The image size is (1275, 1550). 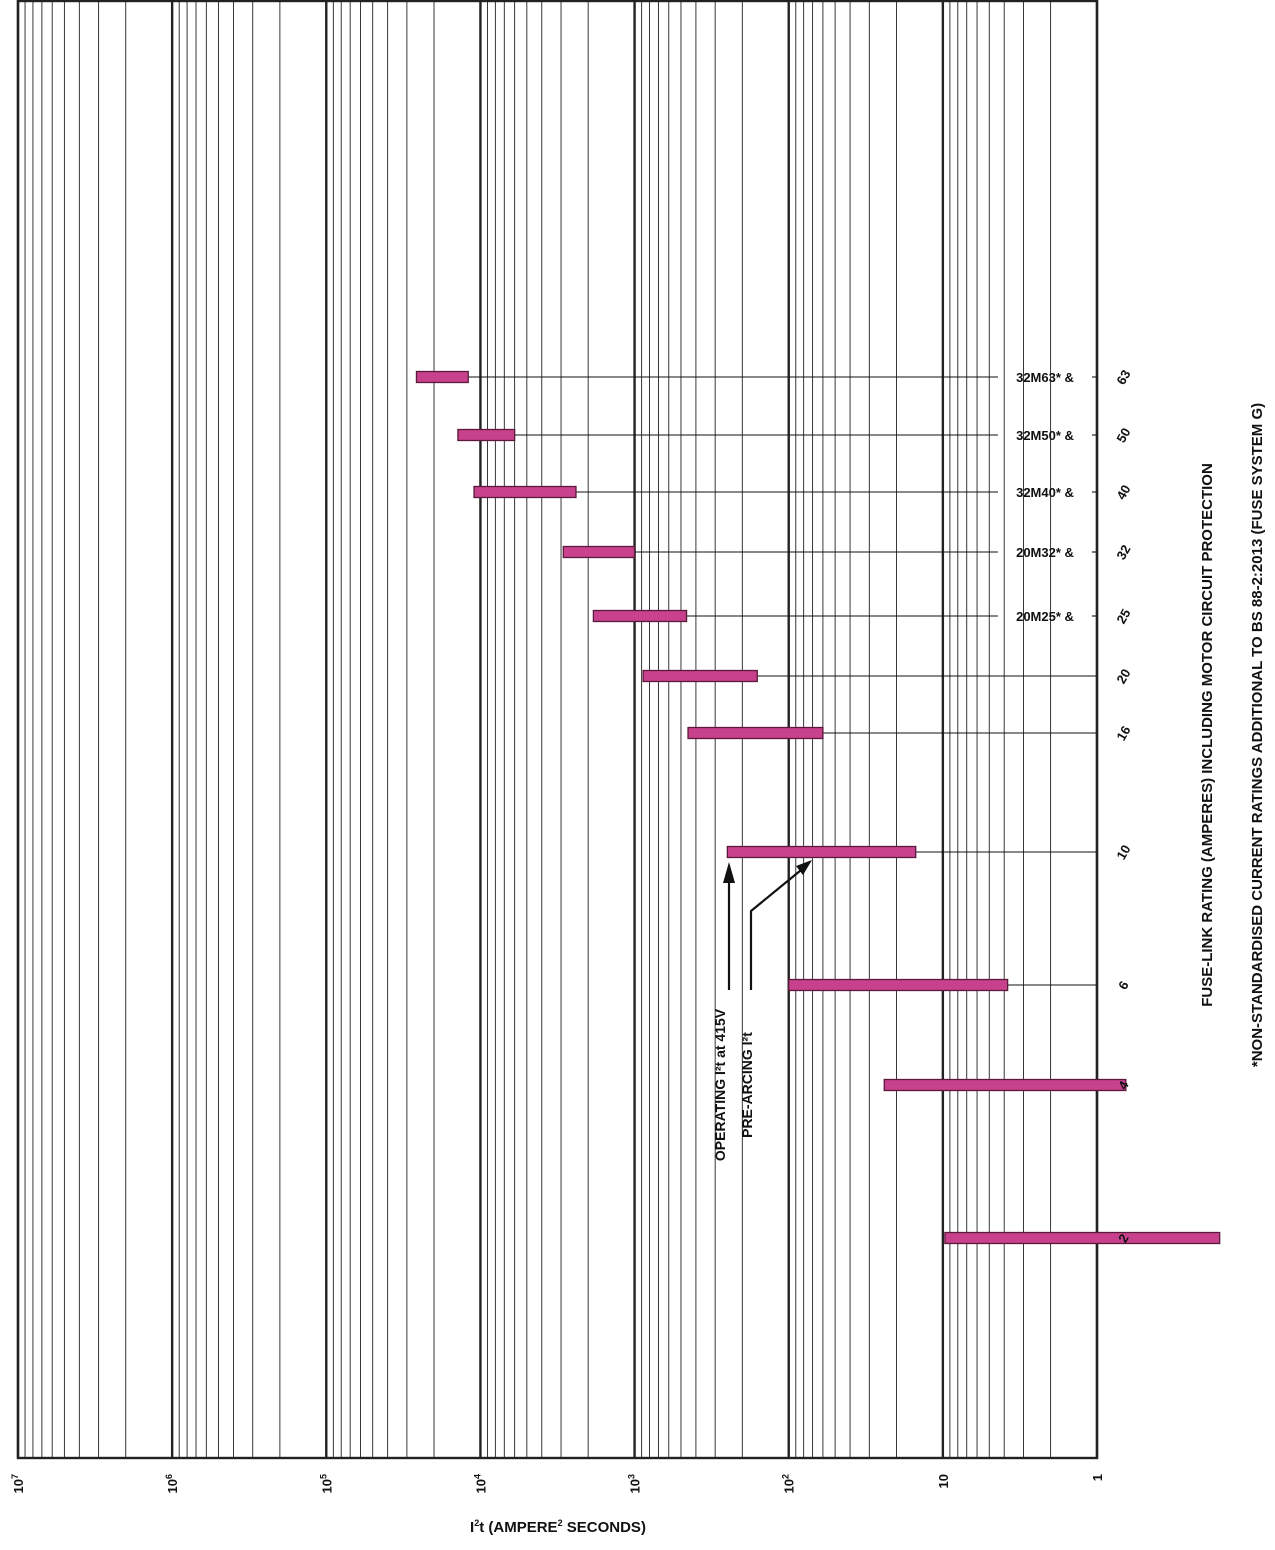 What do you see at coordinates (172, 1483) in the screenshot?
I see `x-tick-label: 10⁶` at bounding box center [172, 1483].